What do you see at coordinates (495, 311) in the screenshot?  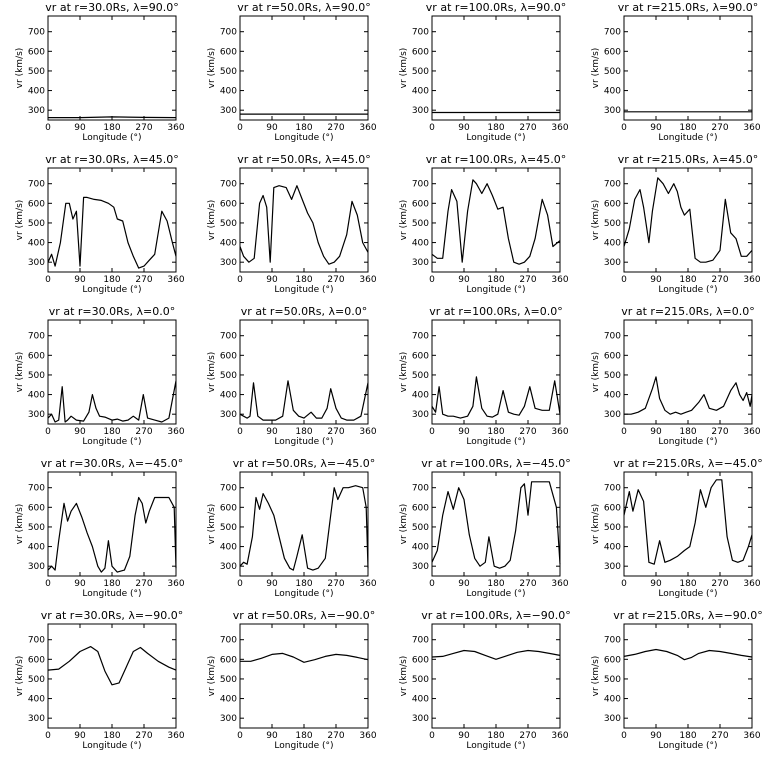 I see `panel-title: vr at r=100.0Rs, λ=0.0°` at bounding box center [495, 311].